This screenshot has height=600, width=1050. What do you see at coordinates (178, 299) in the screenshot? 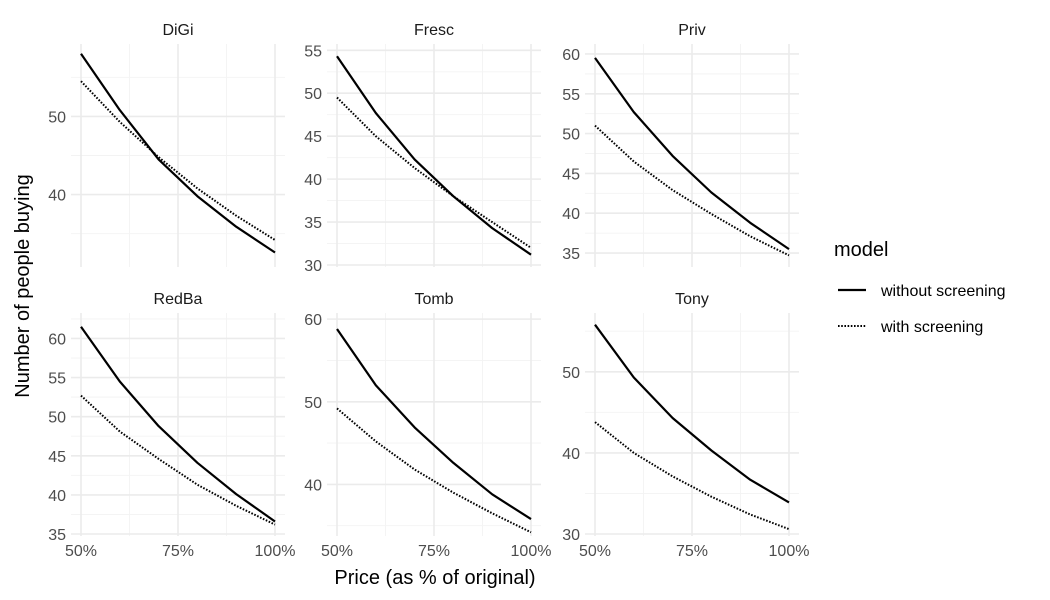
I see `panel-title: RedBa` at bounding box center [178, 299].